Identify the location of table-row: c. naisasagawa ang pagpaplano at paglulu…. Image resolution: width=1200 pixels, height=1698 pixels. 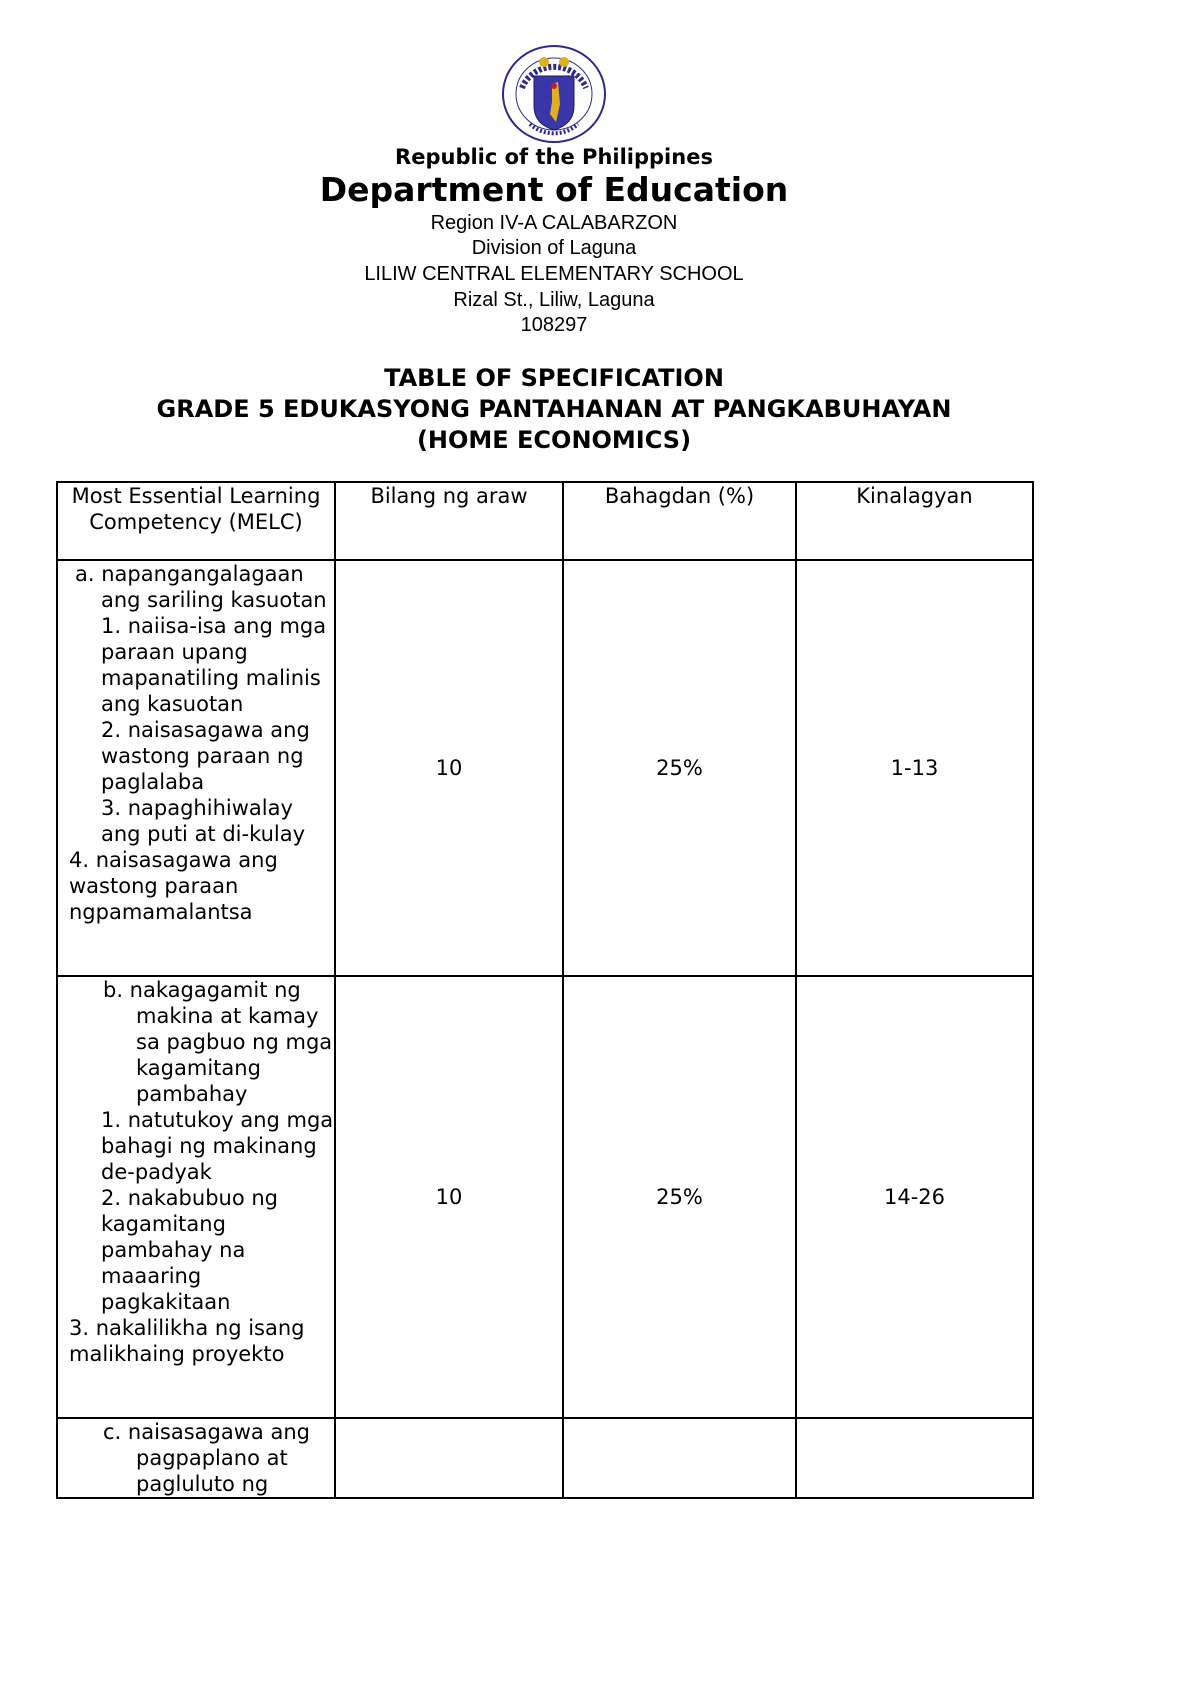
(545, 1458).